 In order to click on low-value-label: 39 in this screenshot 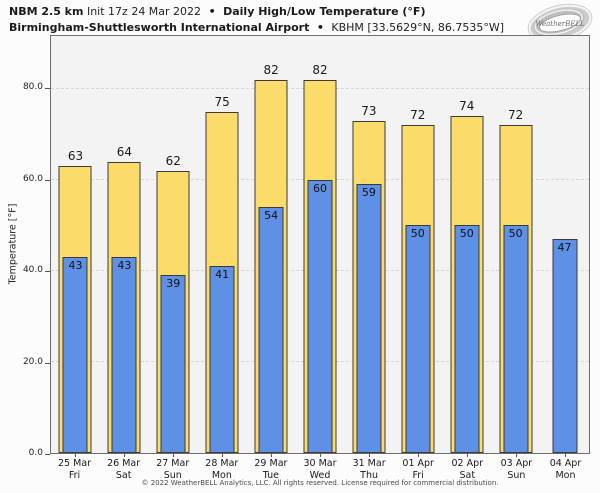, I will do `click(173, 284)`.